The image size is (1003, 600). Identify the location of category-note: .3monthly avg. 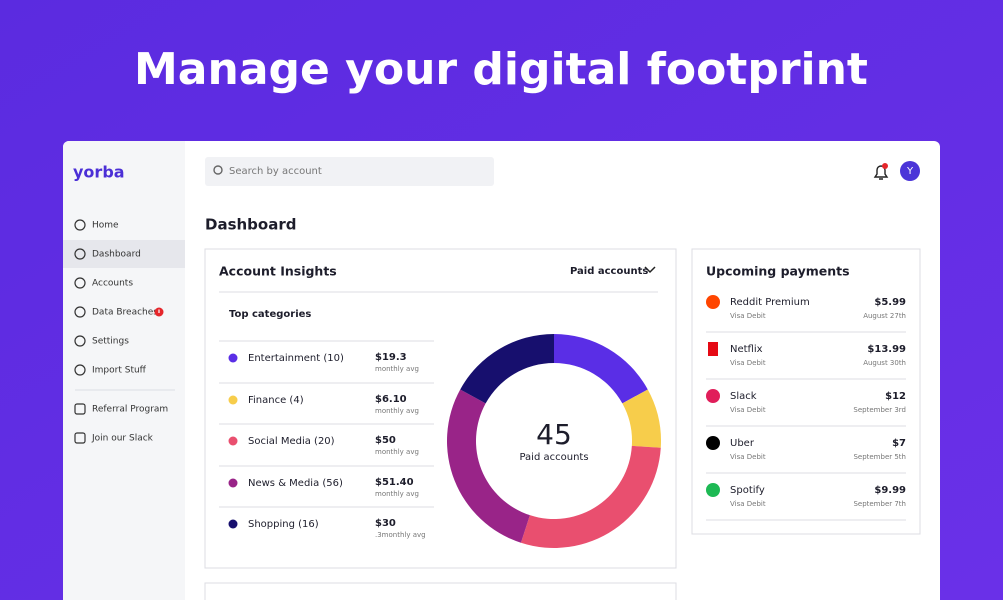
(400, 535).